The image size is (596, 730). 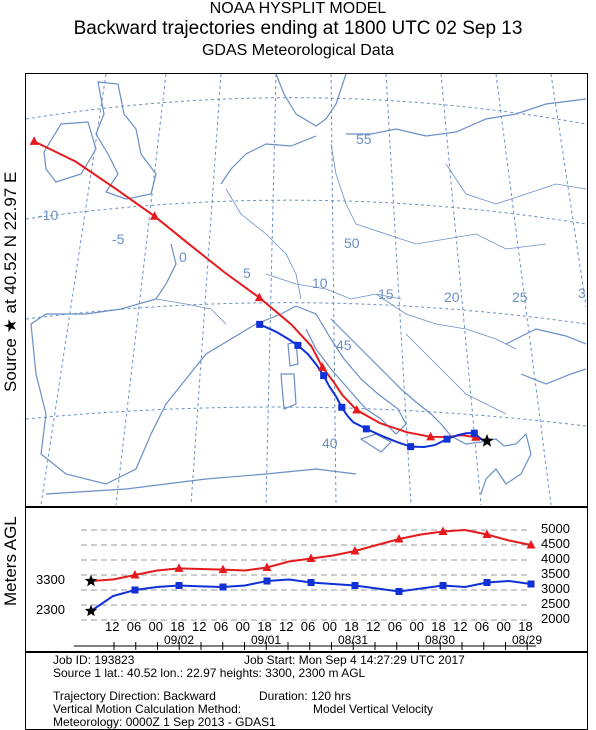 I want to click on altitude-tick-label: 3500, so click(x=555, y=573).